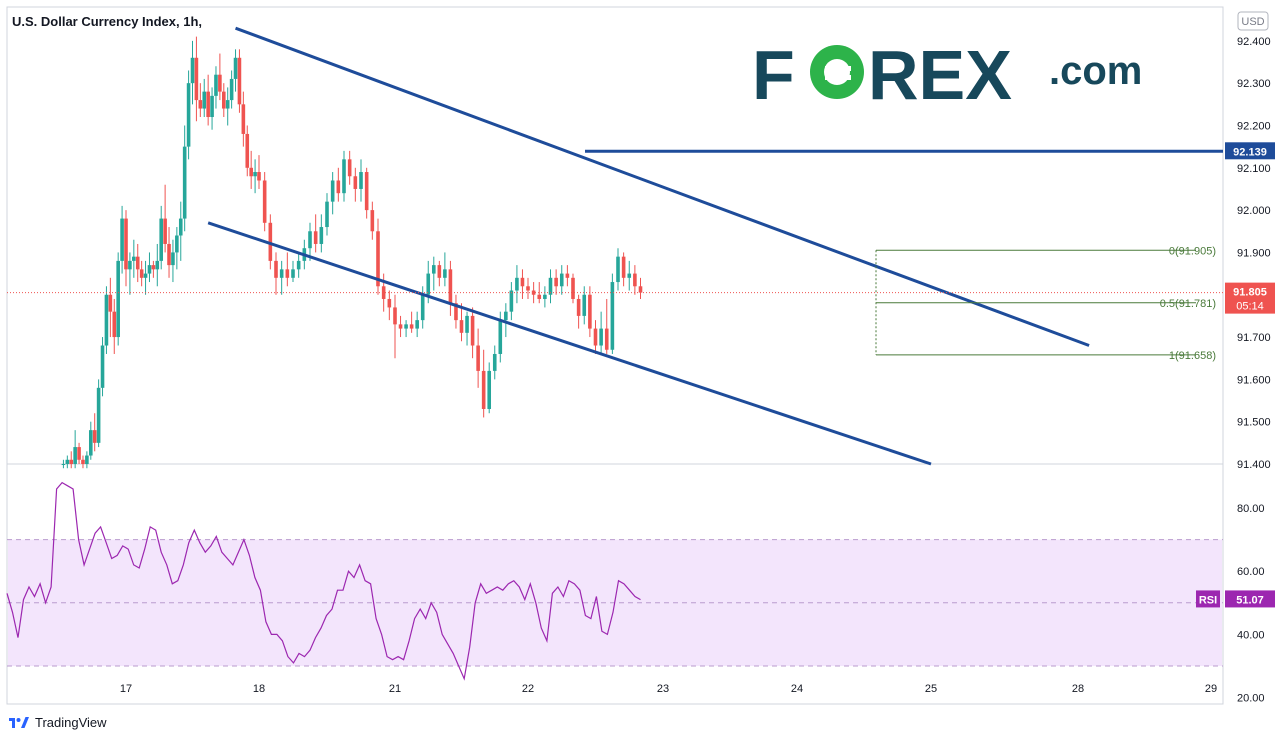 This screenshot has width=1288, height=746. Describe the element at coordinates (323, 581) in the screenshot. I see `rsi-line` at that location.